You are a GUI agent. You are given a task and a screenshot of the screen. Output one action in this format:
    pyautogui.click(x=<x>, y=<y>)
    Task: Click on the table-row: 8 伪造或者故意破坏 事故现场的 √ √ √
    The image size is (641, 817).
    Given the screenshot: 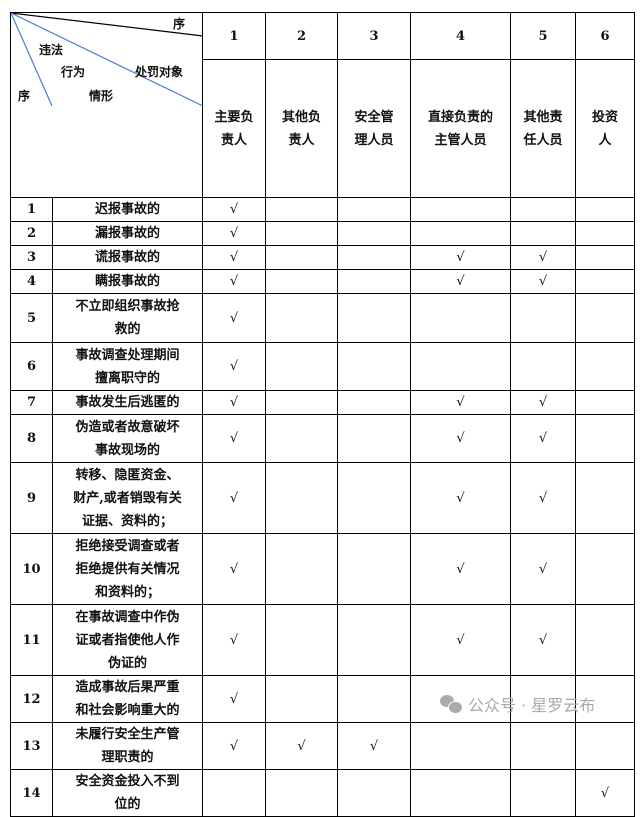 What is the action you would take?
    pyautogui.click(x=322, y=438)
    